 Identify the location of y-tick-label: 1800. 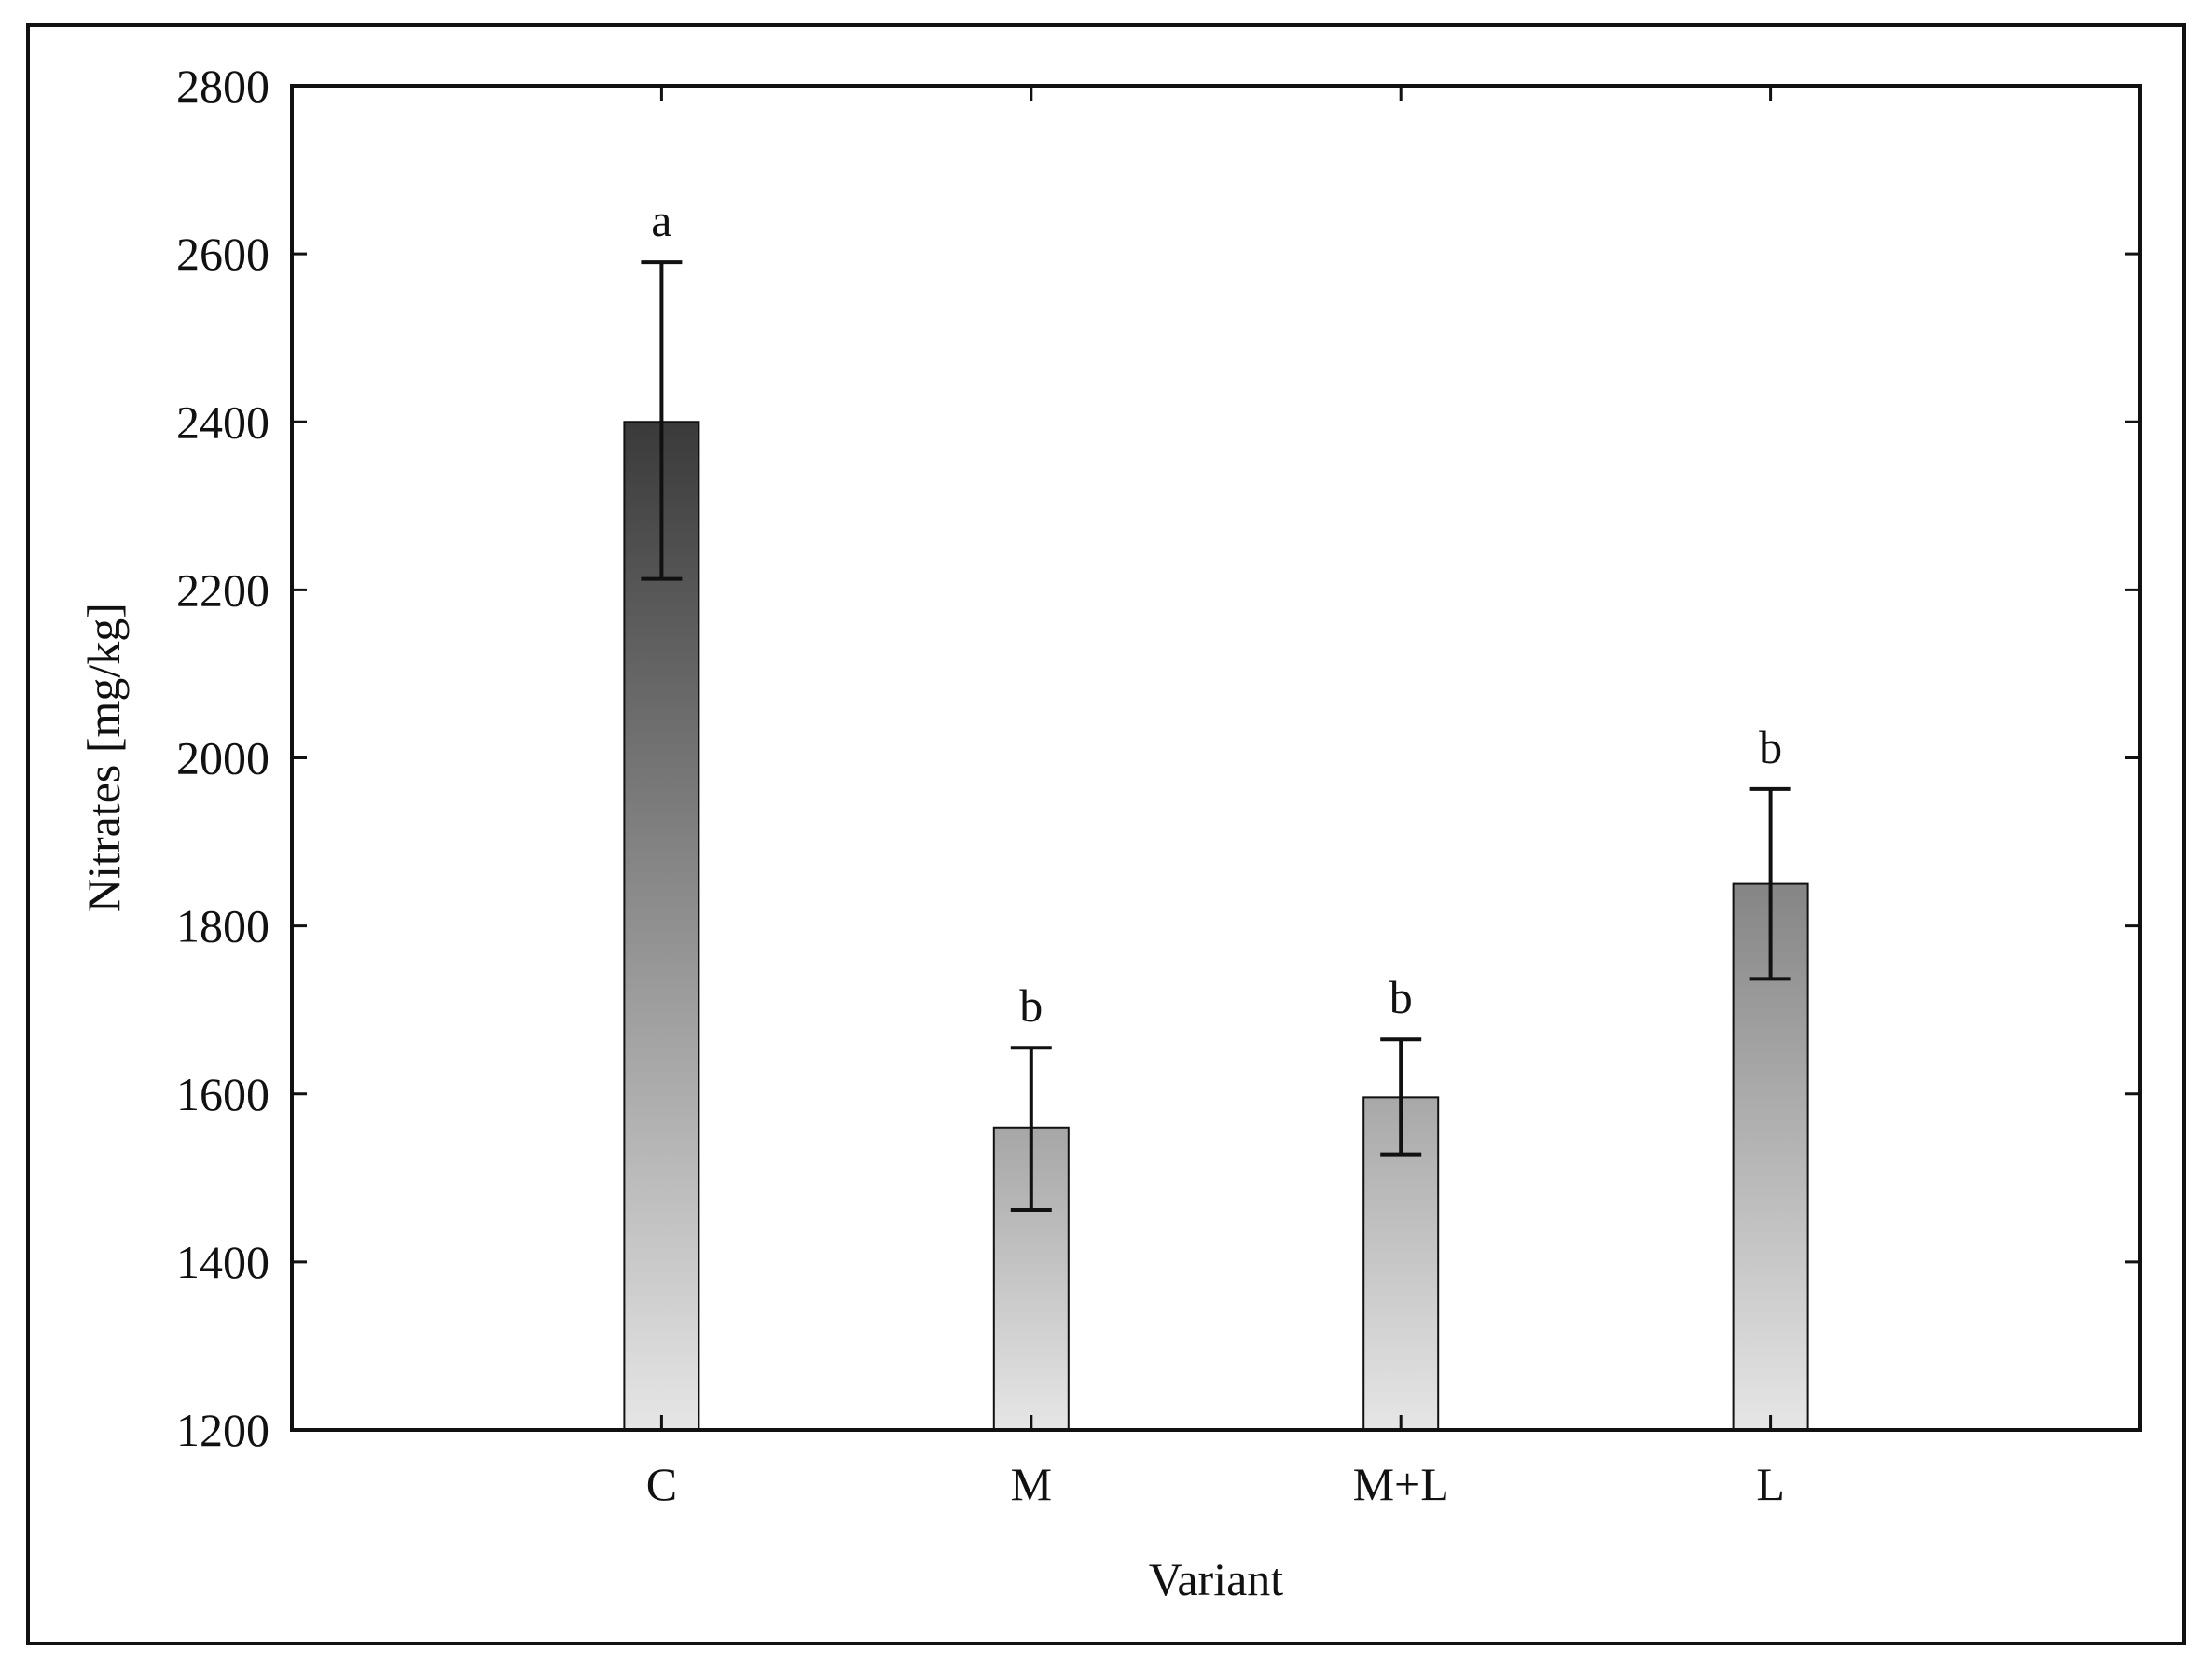
(223, 926).